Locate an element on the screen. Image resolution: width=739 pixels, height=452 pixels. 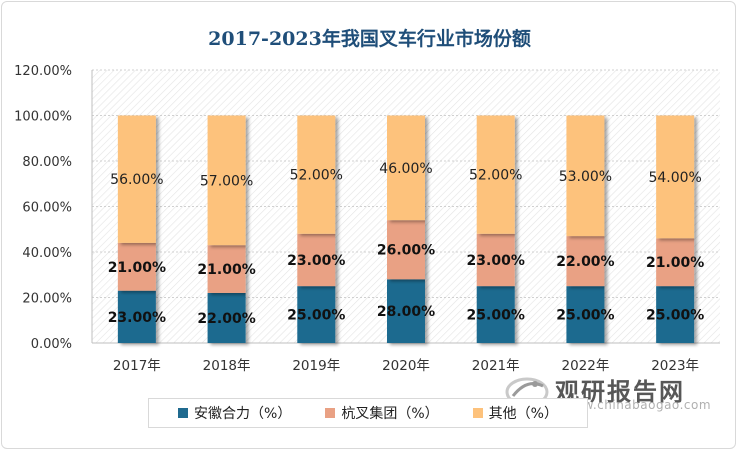
data-label: 53.00% is located at coordinates (585, 177).